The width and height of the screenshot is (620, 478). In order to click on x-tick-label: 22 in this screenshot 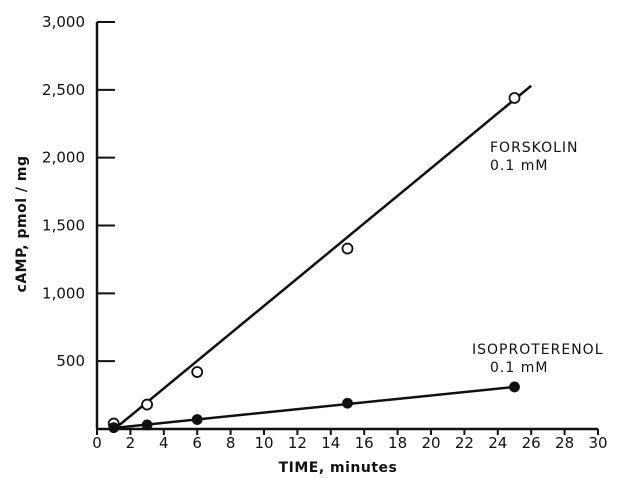, I will do `click(464, 443)`.